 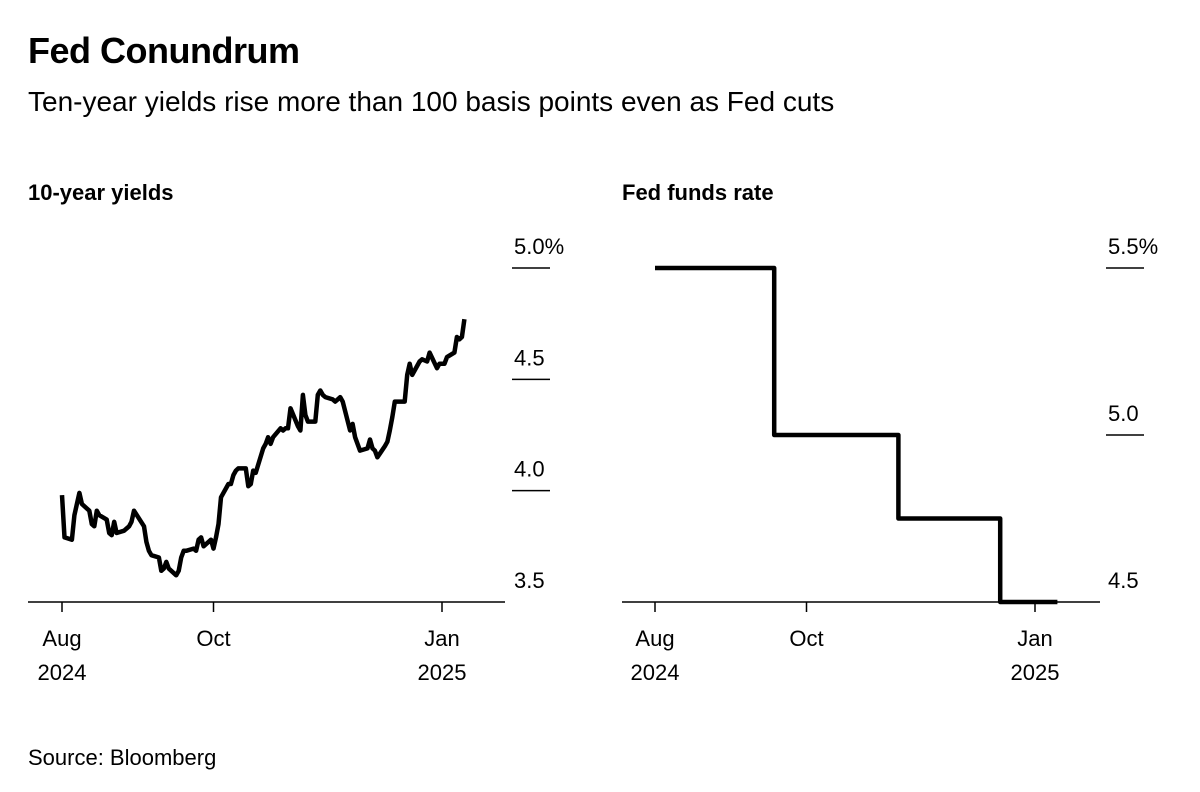 What do you see at coordinates (213, 638) in the screenshot?
I see `yields-x-tick-label: Oct` at bounding box center [213, 638].